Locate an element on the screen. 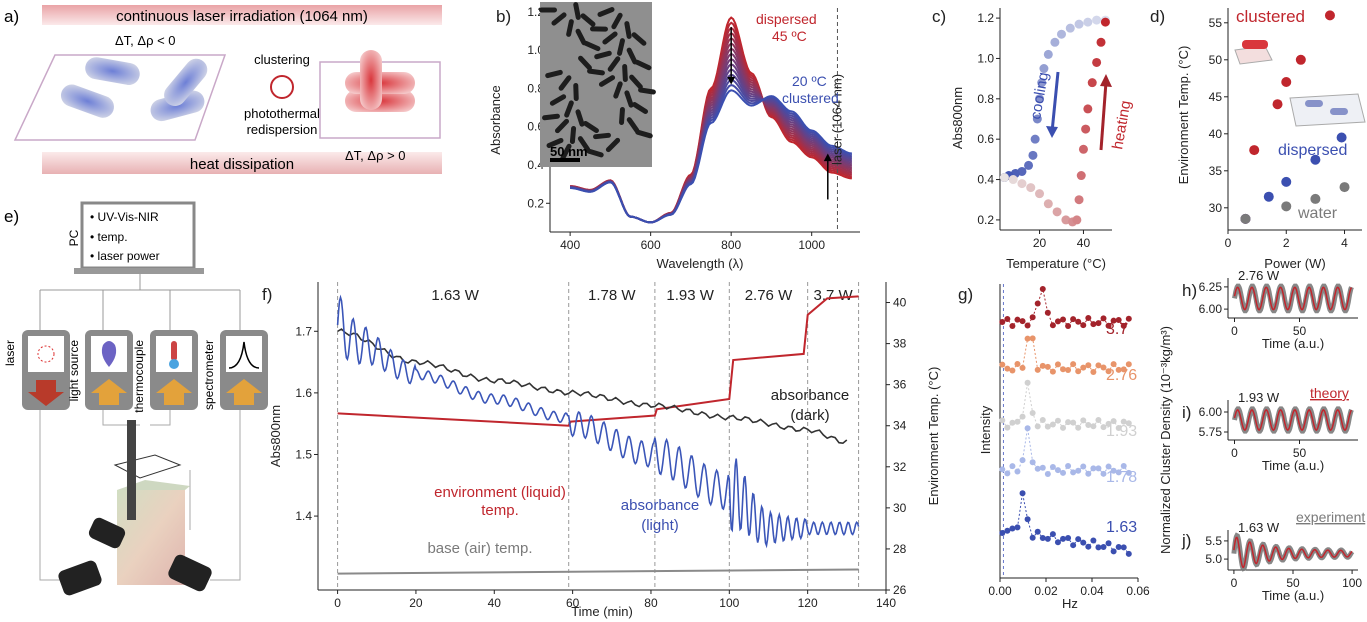 The image size is (1367, 622). power-label: 1.63 is located at coordinates (1121, 527).